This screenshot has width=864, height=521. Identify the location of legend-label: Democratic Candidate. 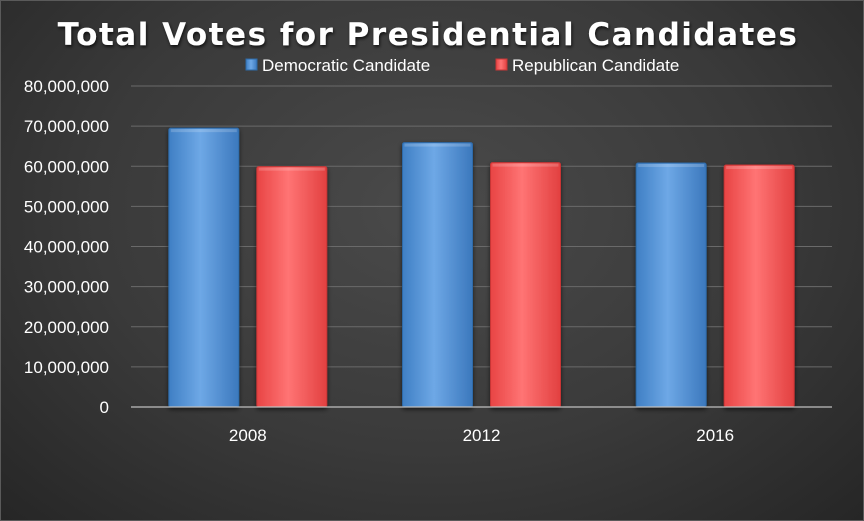
(346, 65).